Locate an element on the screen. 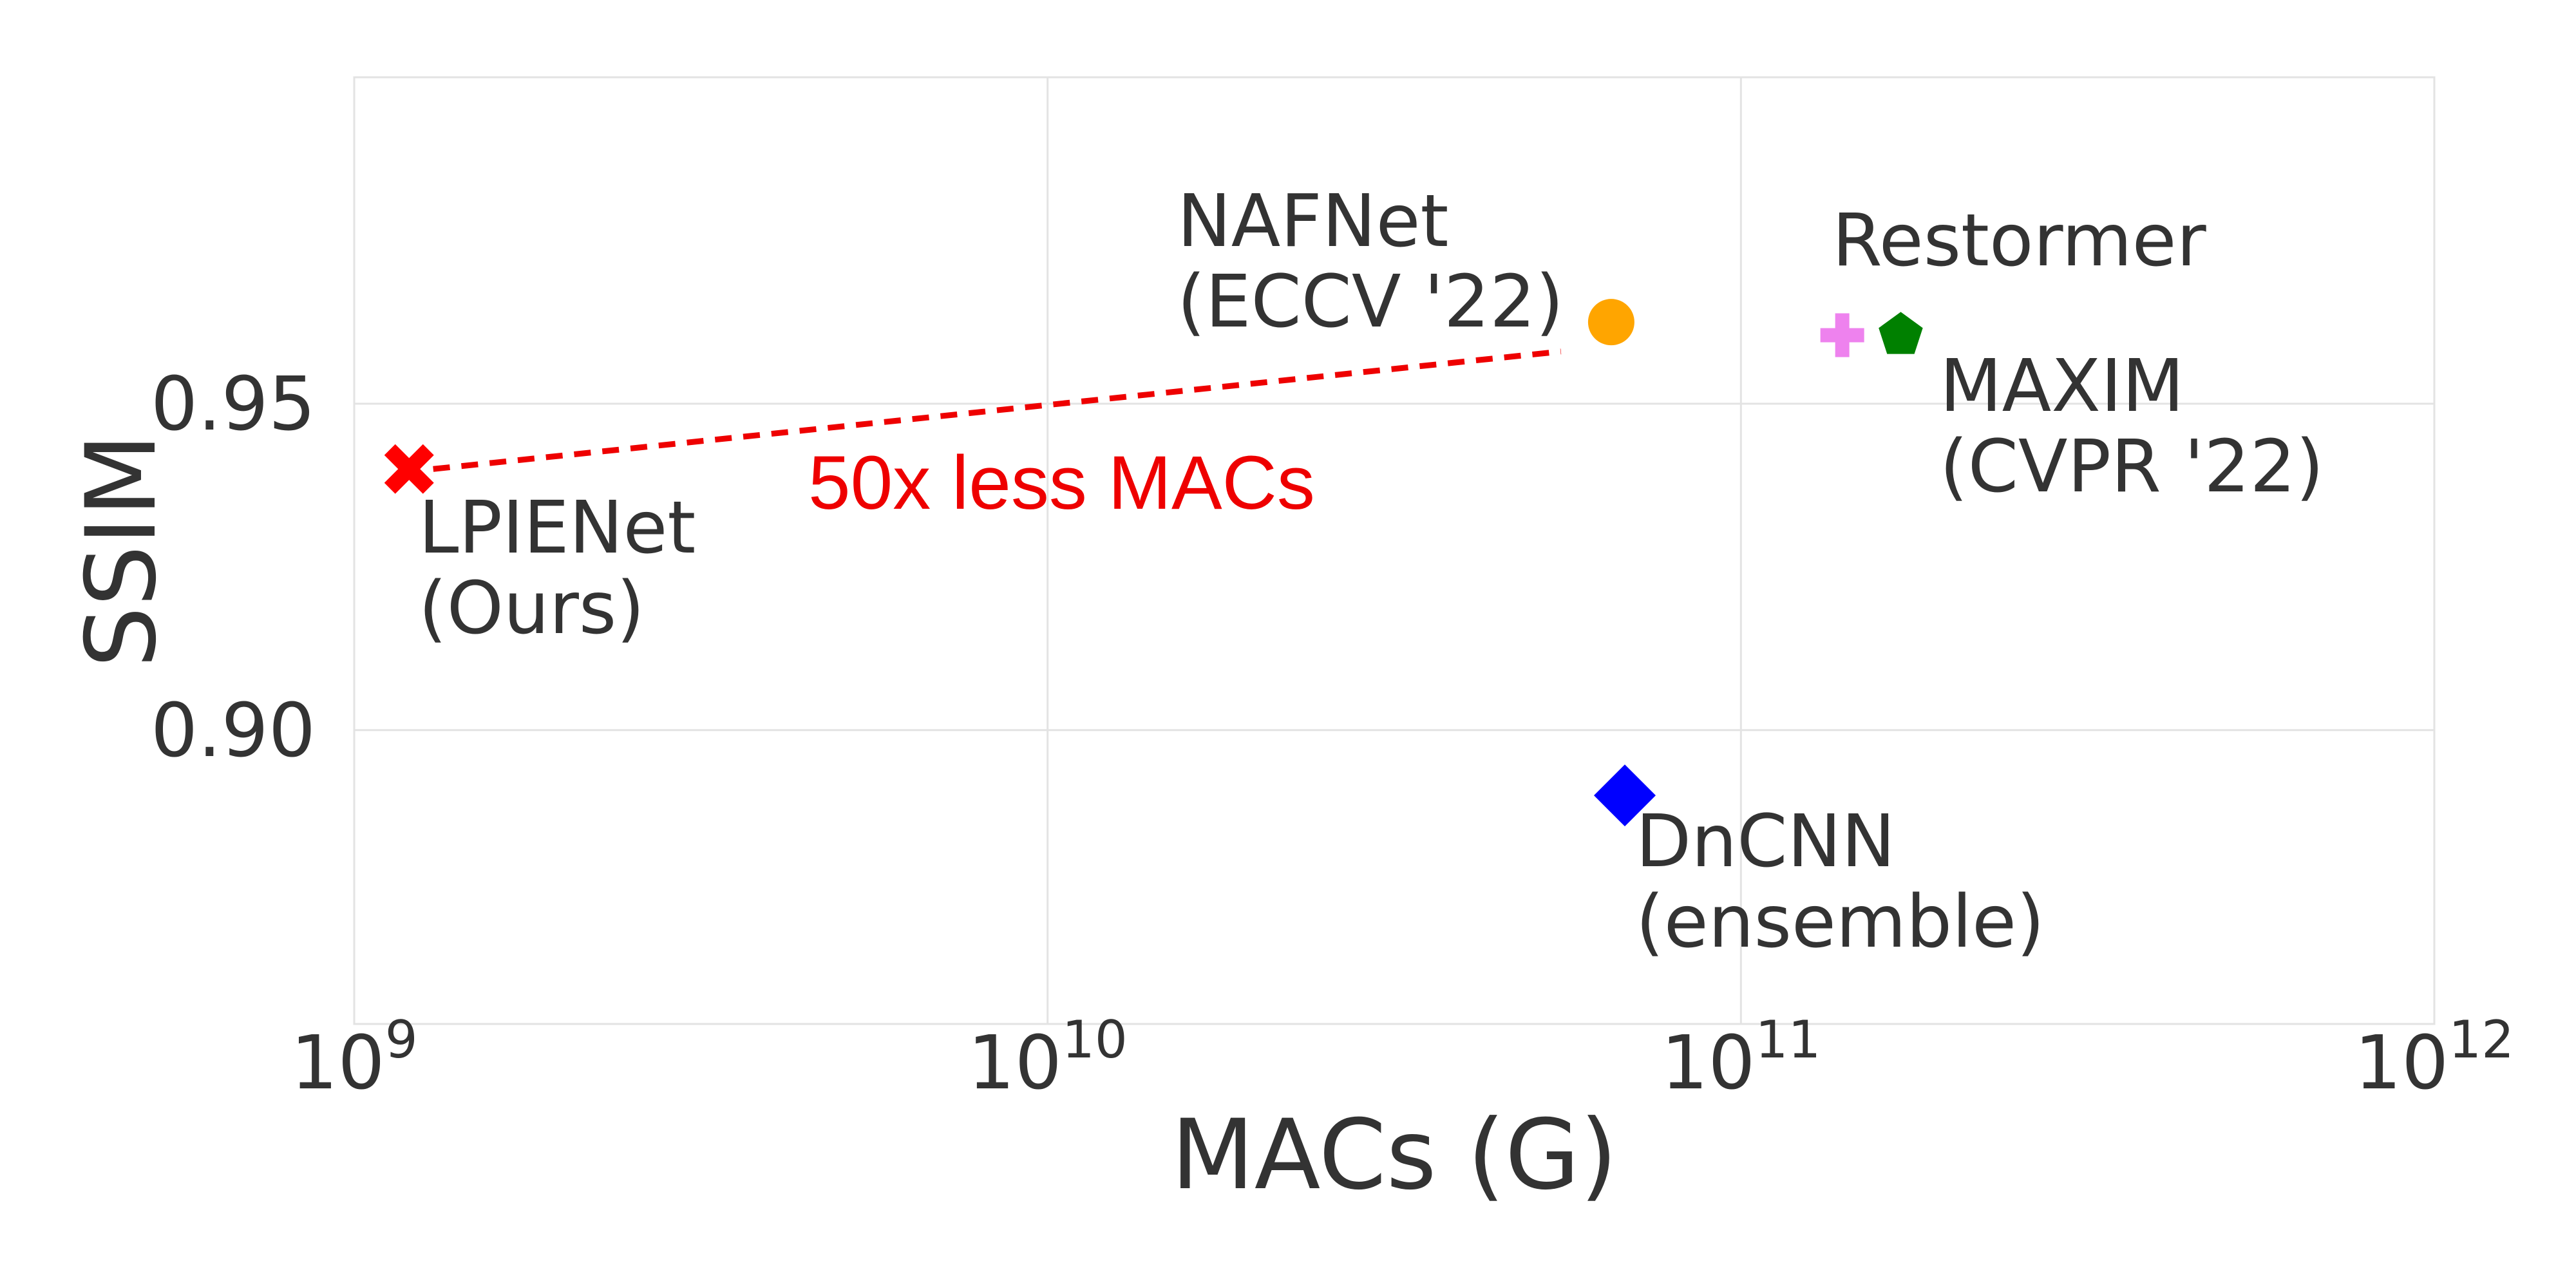  dncnn-point is located at coordinates (1625, 795).